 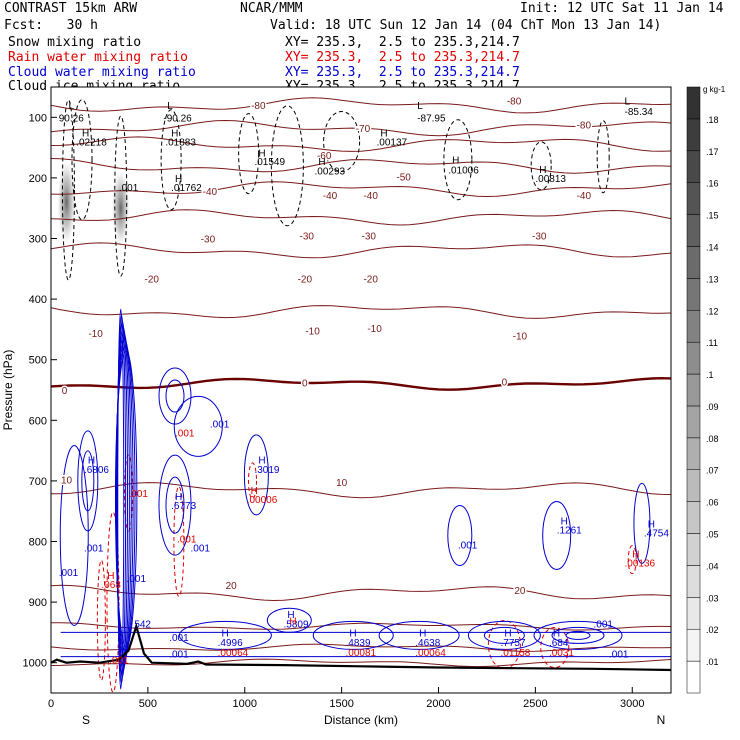 What do you see at coordinates (402, 72) in the screenshot?
I see `legend-cloudwater-xy: XY= 235.3, 2.5 to 235.3,214.7` at bounding box center [402, 72].